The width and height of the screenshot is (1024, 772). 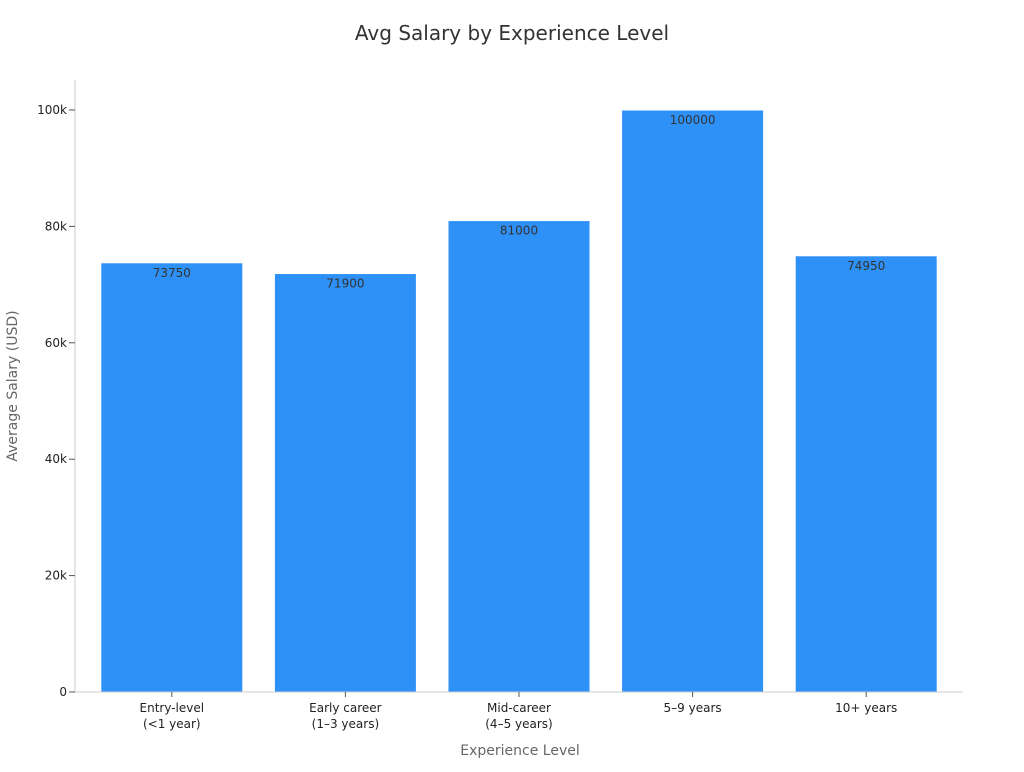 I want to click on x-axis-title: Experience Level, so click(x=519, y=751).